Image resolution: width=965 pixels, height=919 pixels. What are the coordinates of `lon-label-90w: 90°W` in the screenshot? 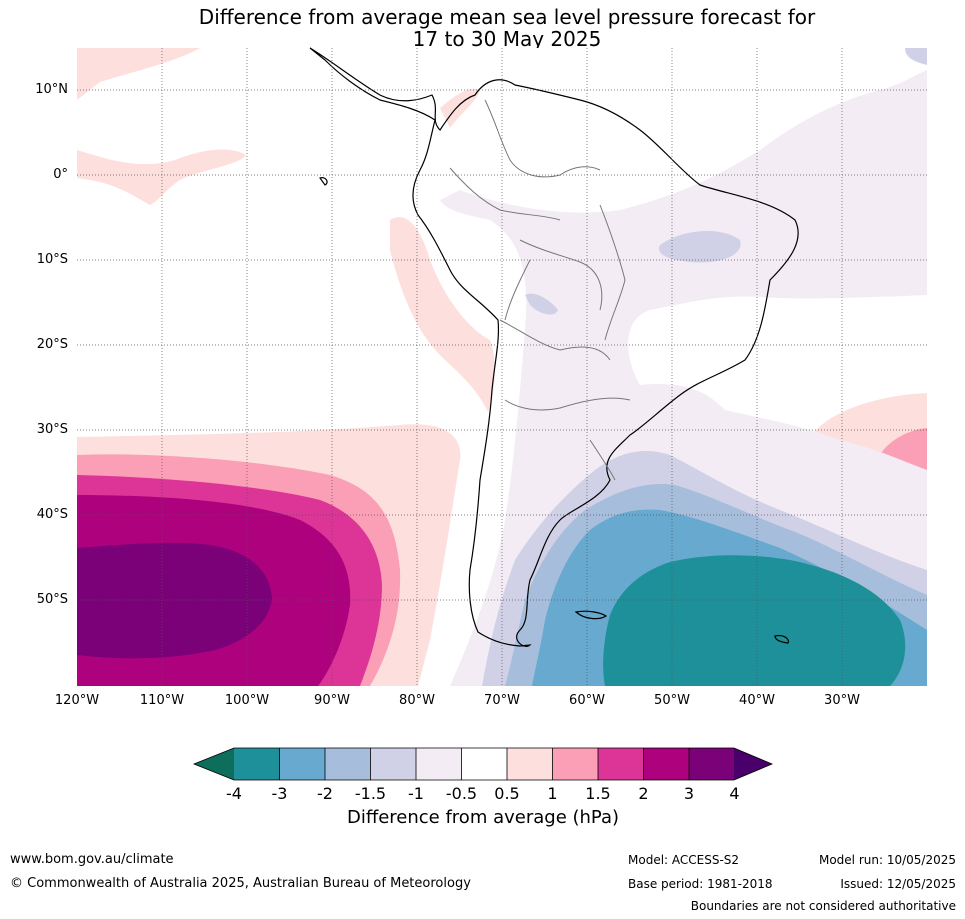 It's located at (332, 700).